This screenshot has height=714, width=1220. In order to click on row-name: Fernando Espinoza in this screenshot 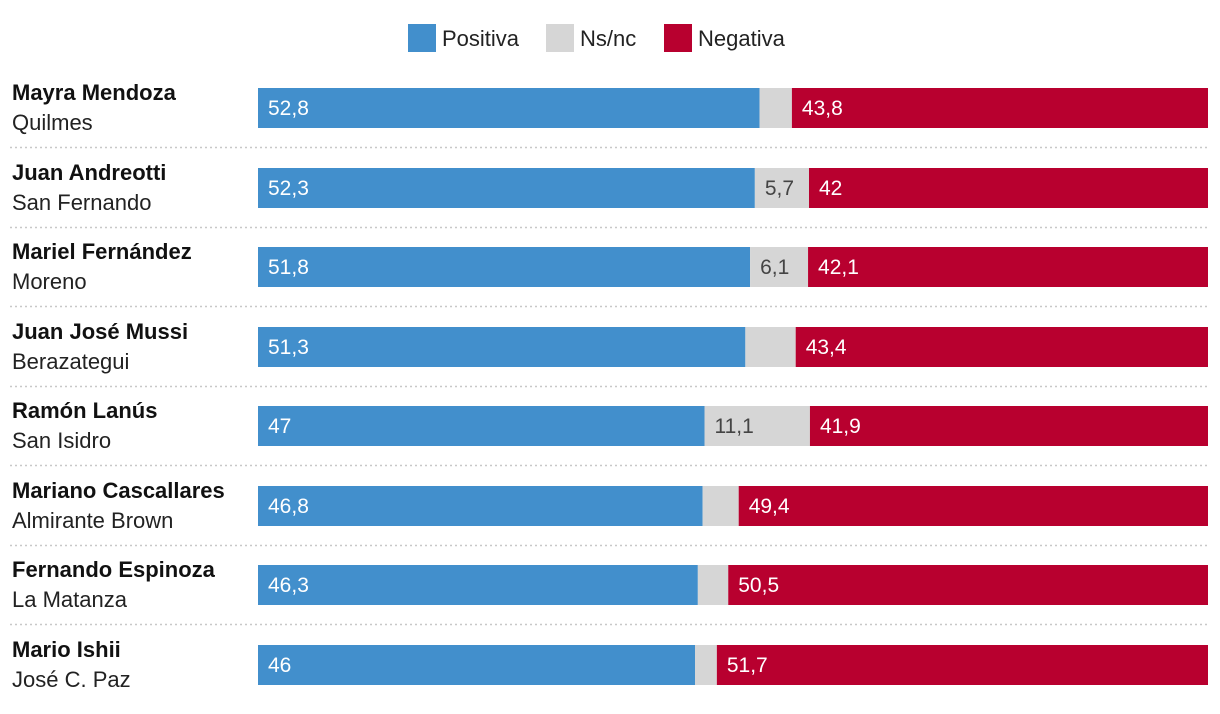, I will do `click(114, 569)`.